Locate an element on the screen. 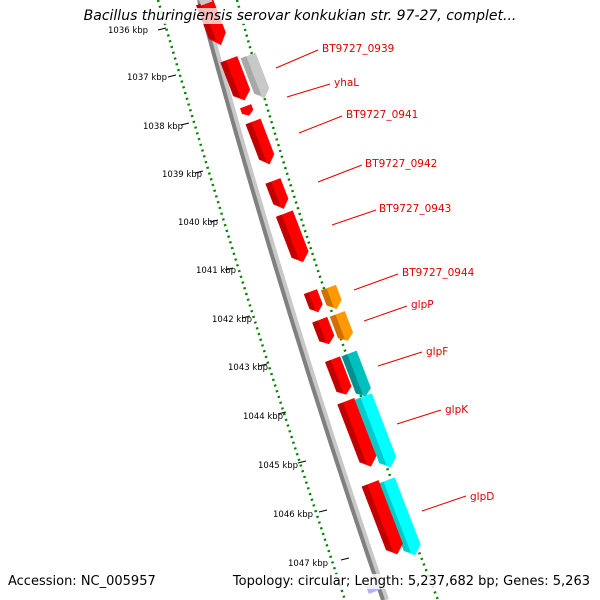 The width and height of the screenshot is (600, 600). tick-1036: 1036 kbp is located at coordinates (137, 31).